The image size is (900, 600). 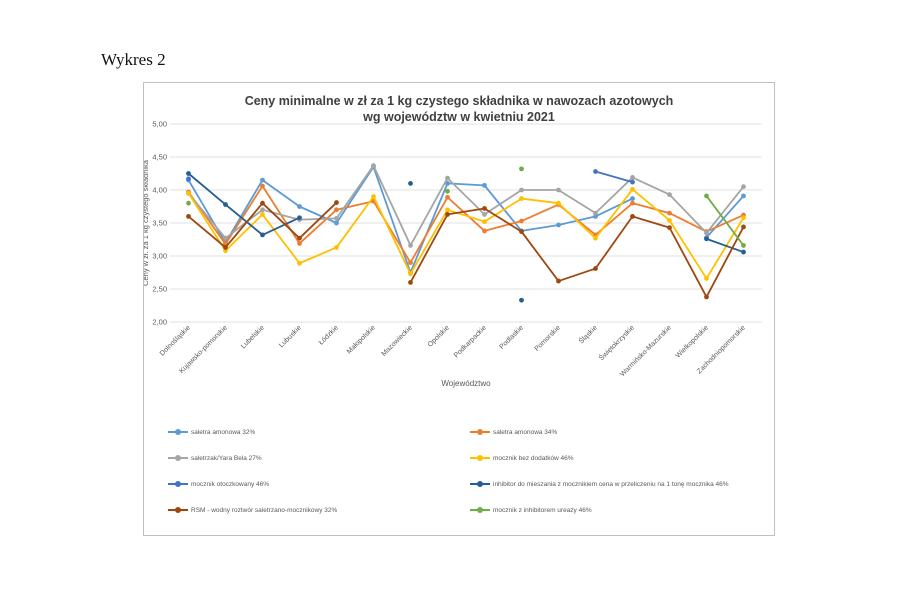 I want to click on page-caption: Wykres 2, so click(x=133, y=59).